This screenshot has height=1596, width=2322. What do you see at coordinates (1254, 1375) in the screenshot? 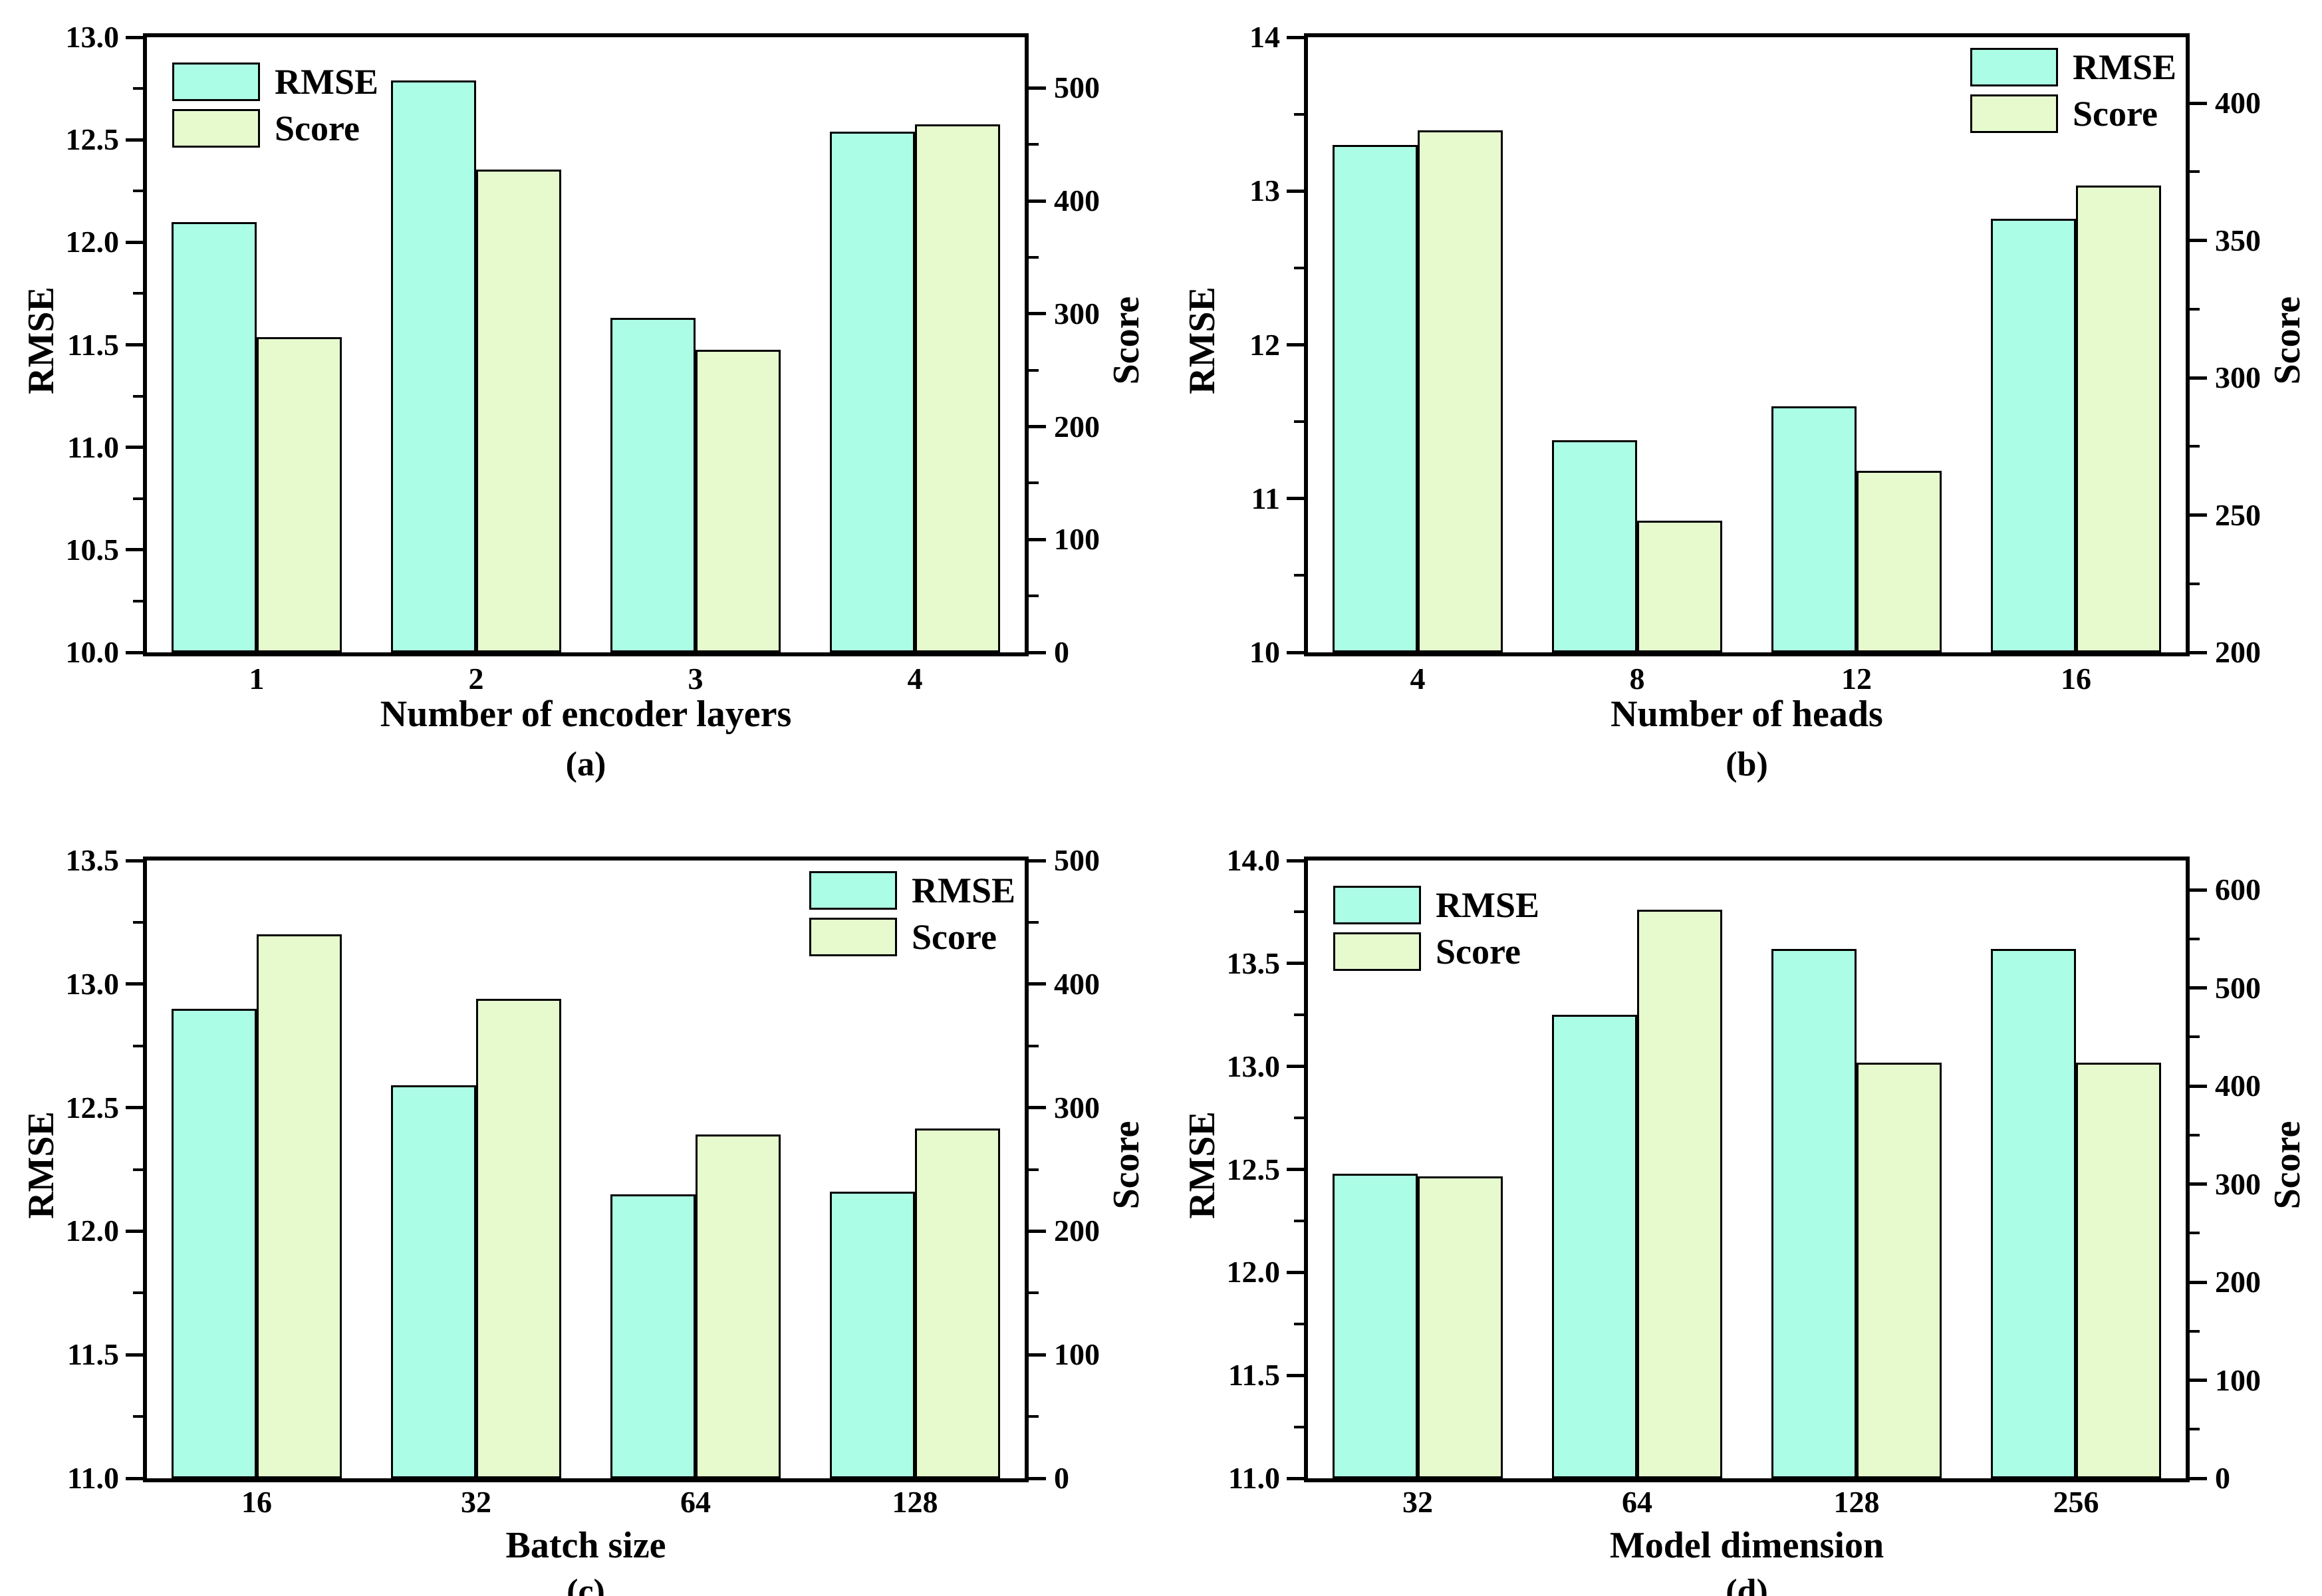
I see `left-tick-label: 11.5` at bounding box center [1254, 1375].